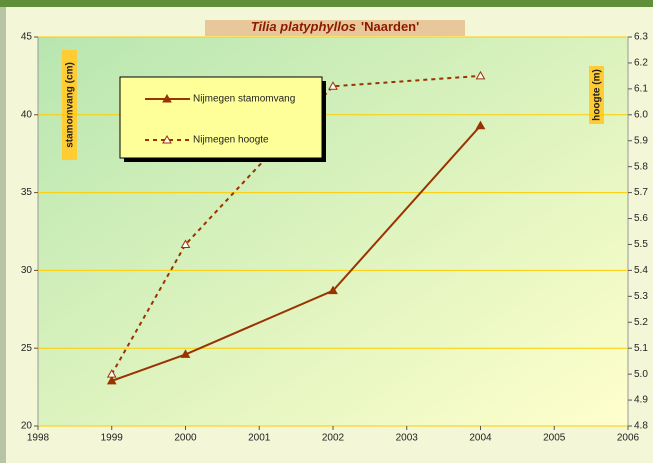 This screenshot has width=653, height=463. What do you see at coordinates (221, 117) in the screenshot?
I see `legend` at bounding box center [221, 117].